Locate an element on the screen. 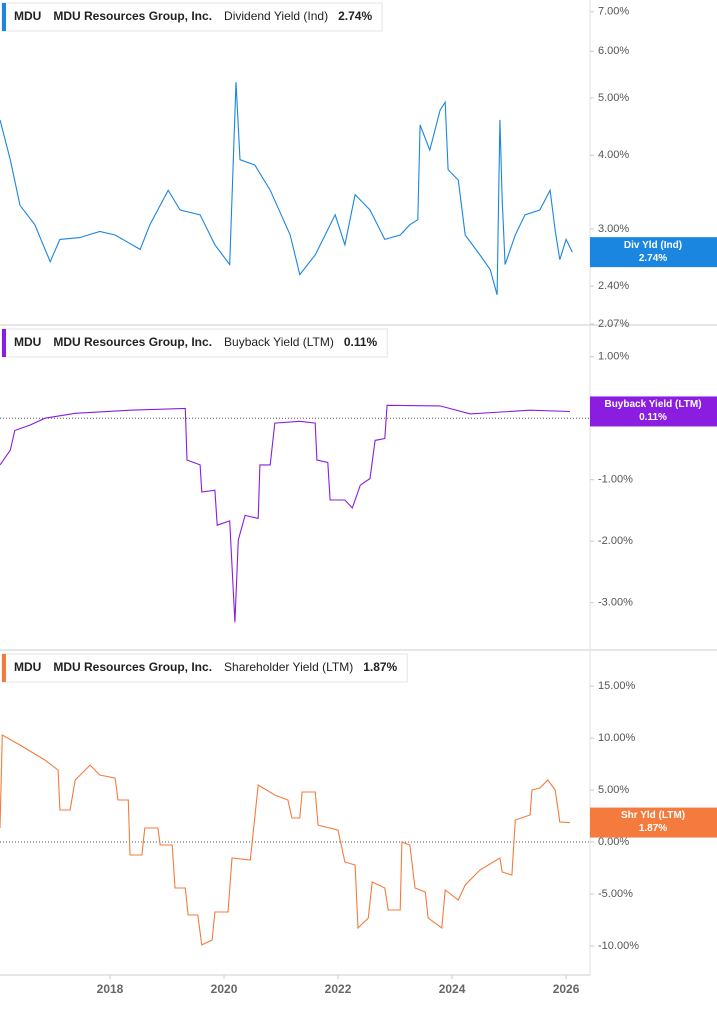  y-tick-label: 3.00% is located at coordinates (613, 229).